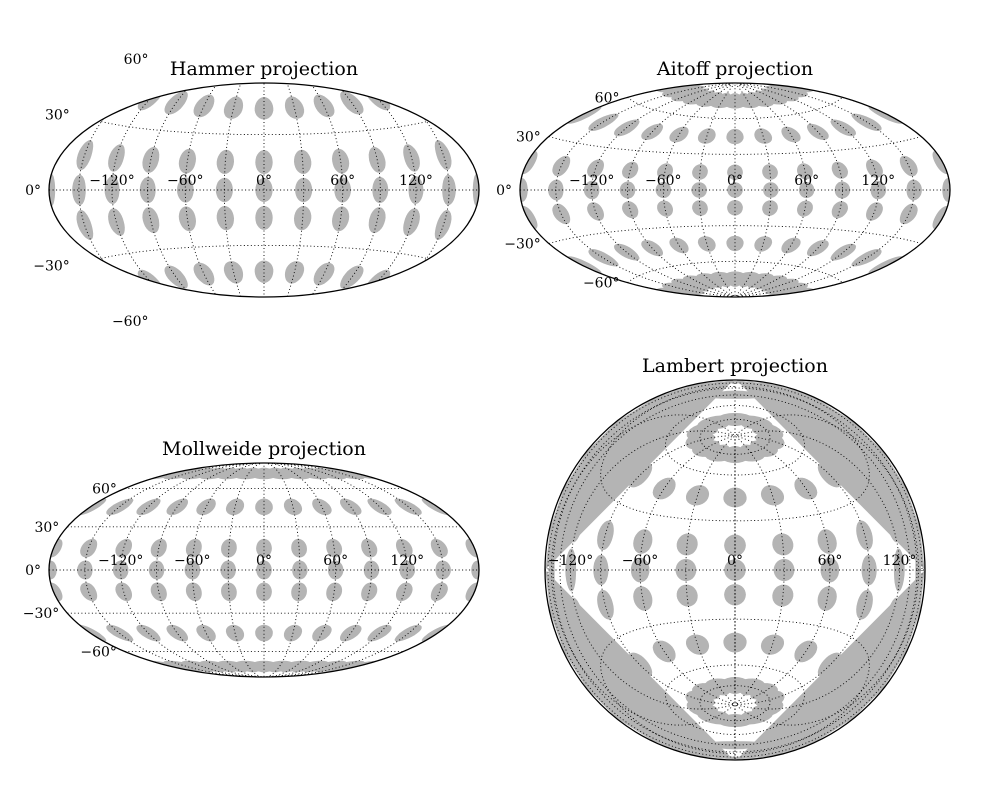  Describe the element at coordinates (679, 134) in the screenshot. I see `marker-lon-60-lat45` at that location.